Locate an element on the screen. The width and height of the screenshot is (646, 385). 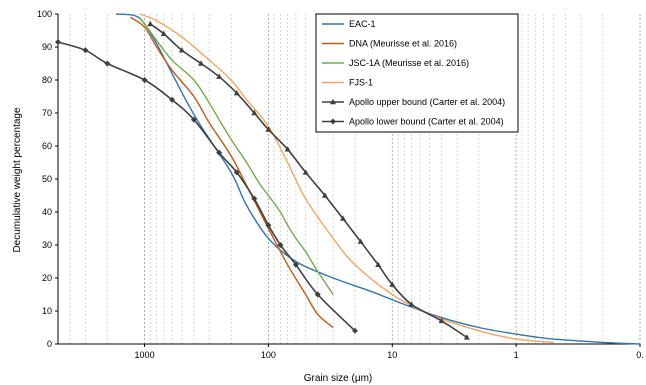
y-tick-label: 90 is located at coordinates (47, 47).